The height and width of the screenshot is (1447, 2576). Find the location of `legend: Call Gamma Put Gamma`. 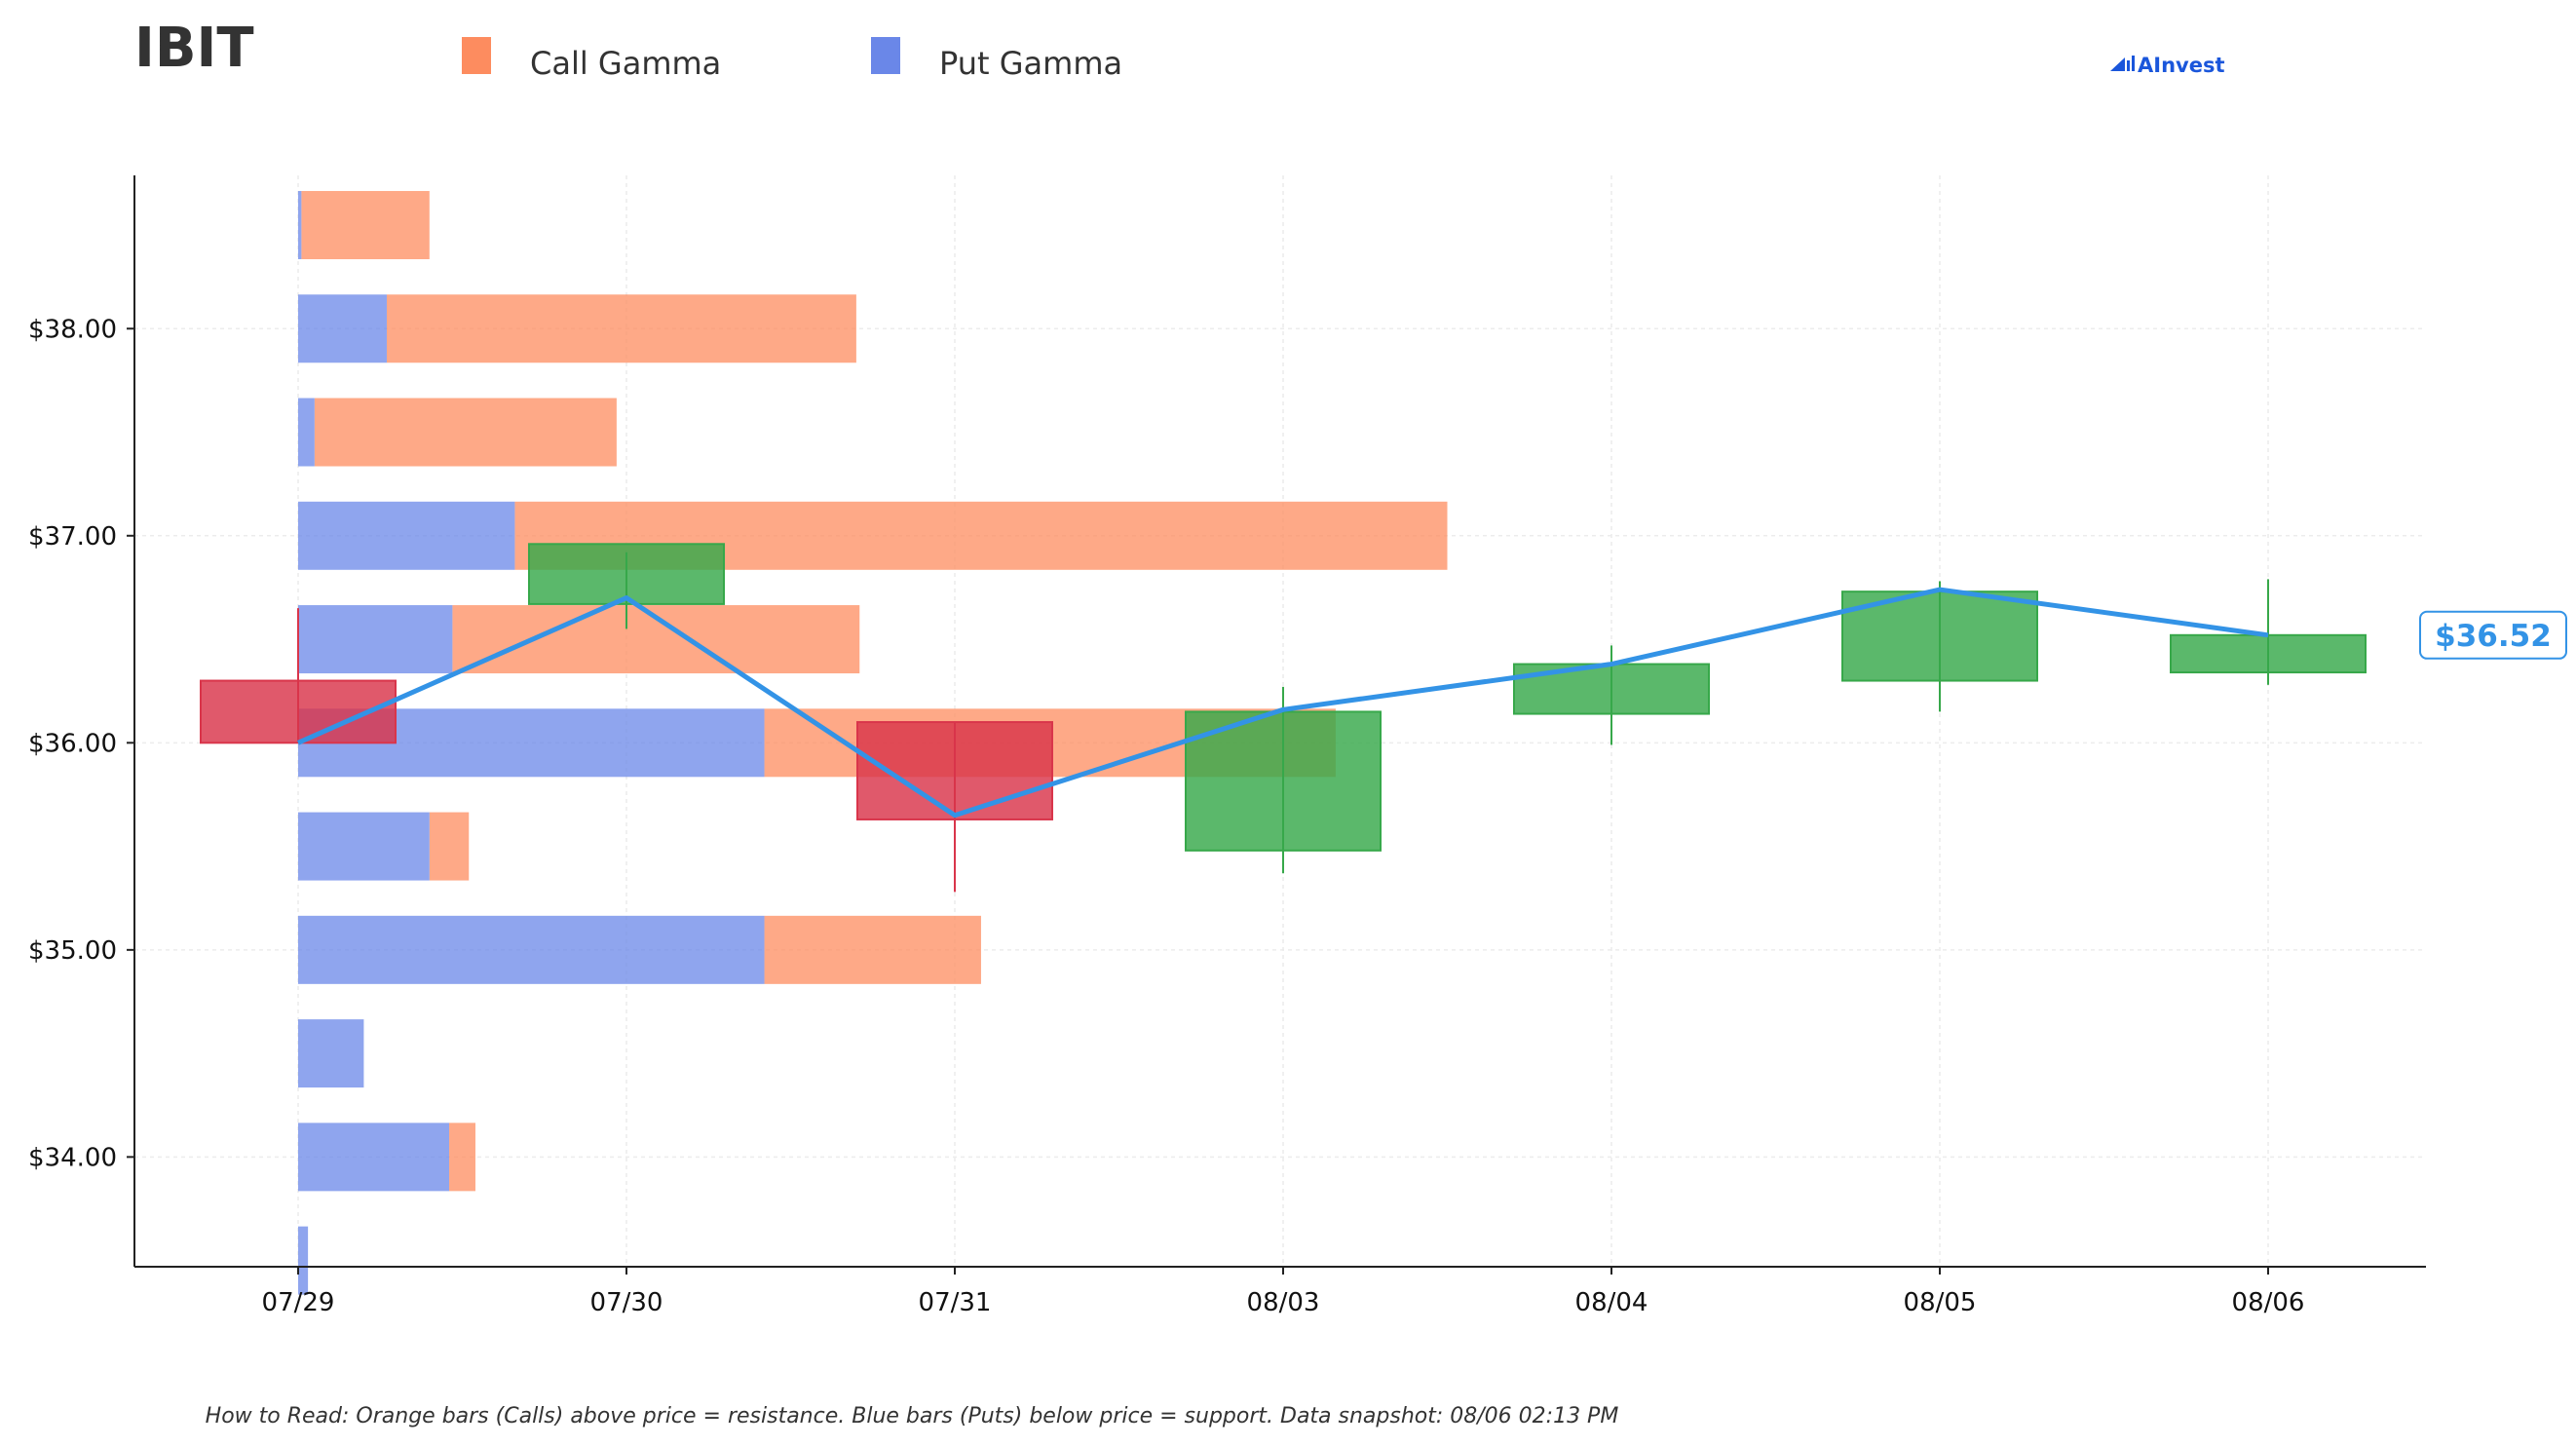

legend: Call Gamma Put Gamma is located at coordinates (792, 59).